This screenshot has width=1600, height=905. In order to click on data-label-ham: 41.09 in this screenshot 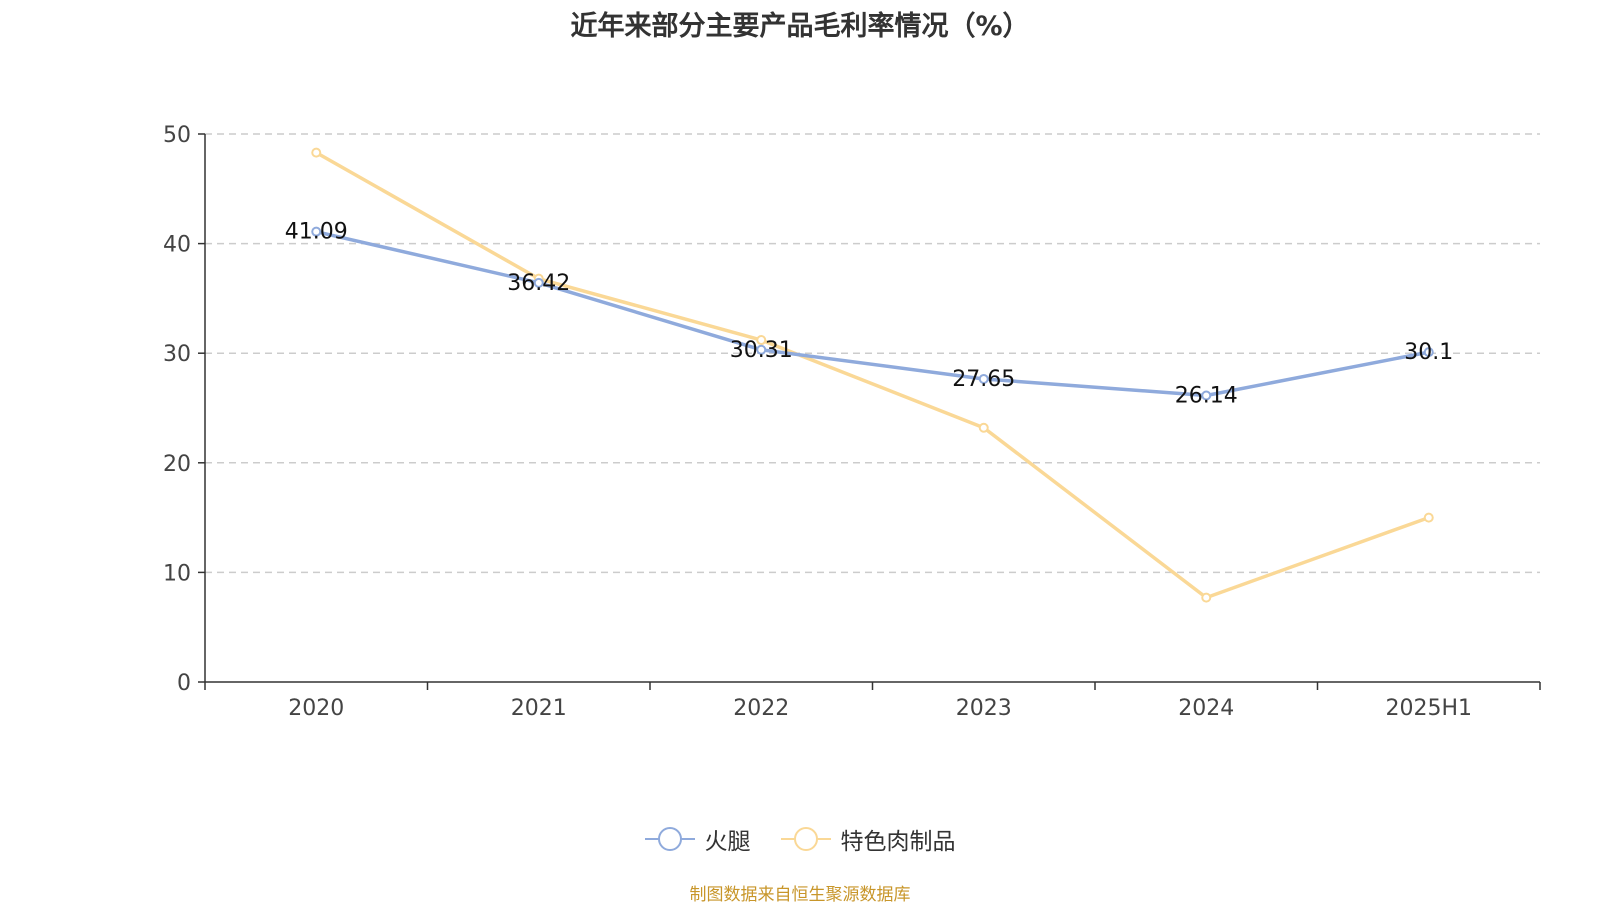, I will do `click(316, 232)`.